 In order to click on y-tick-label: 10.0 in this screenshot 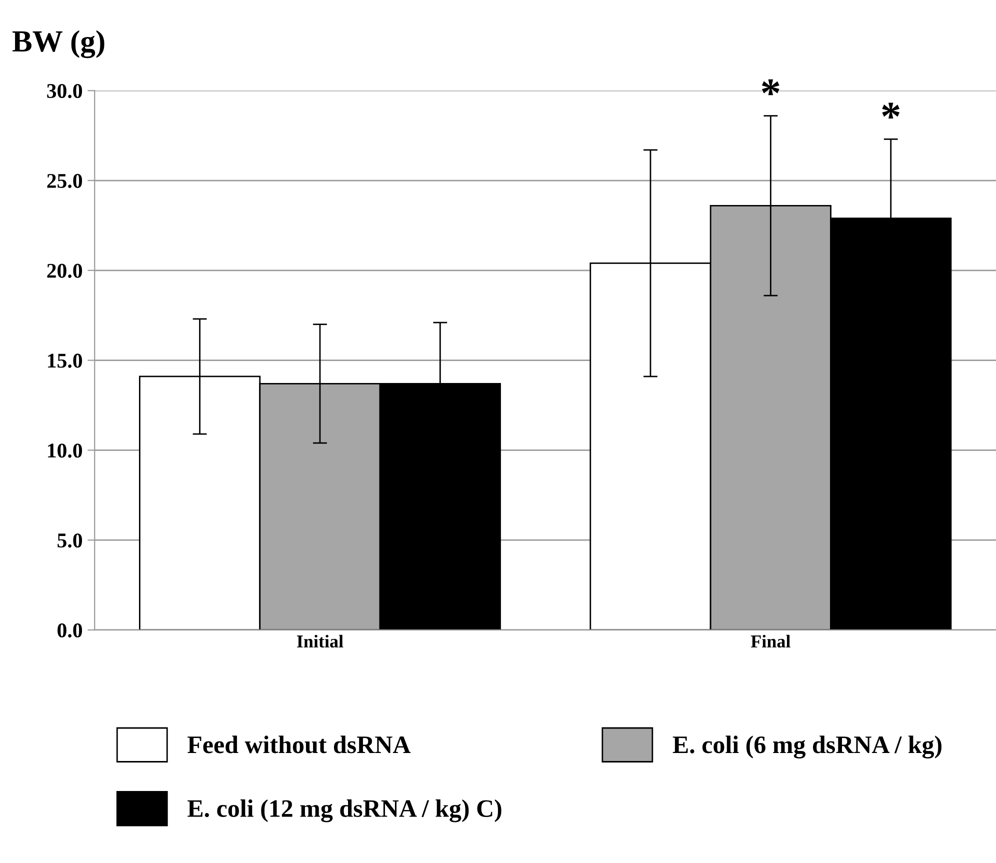, I will do `click(65, 451)`.